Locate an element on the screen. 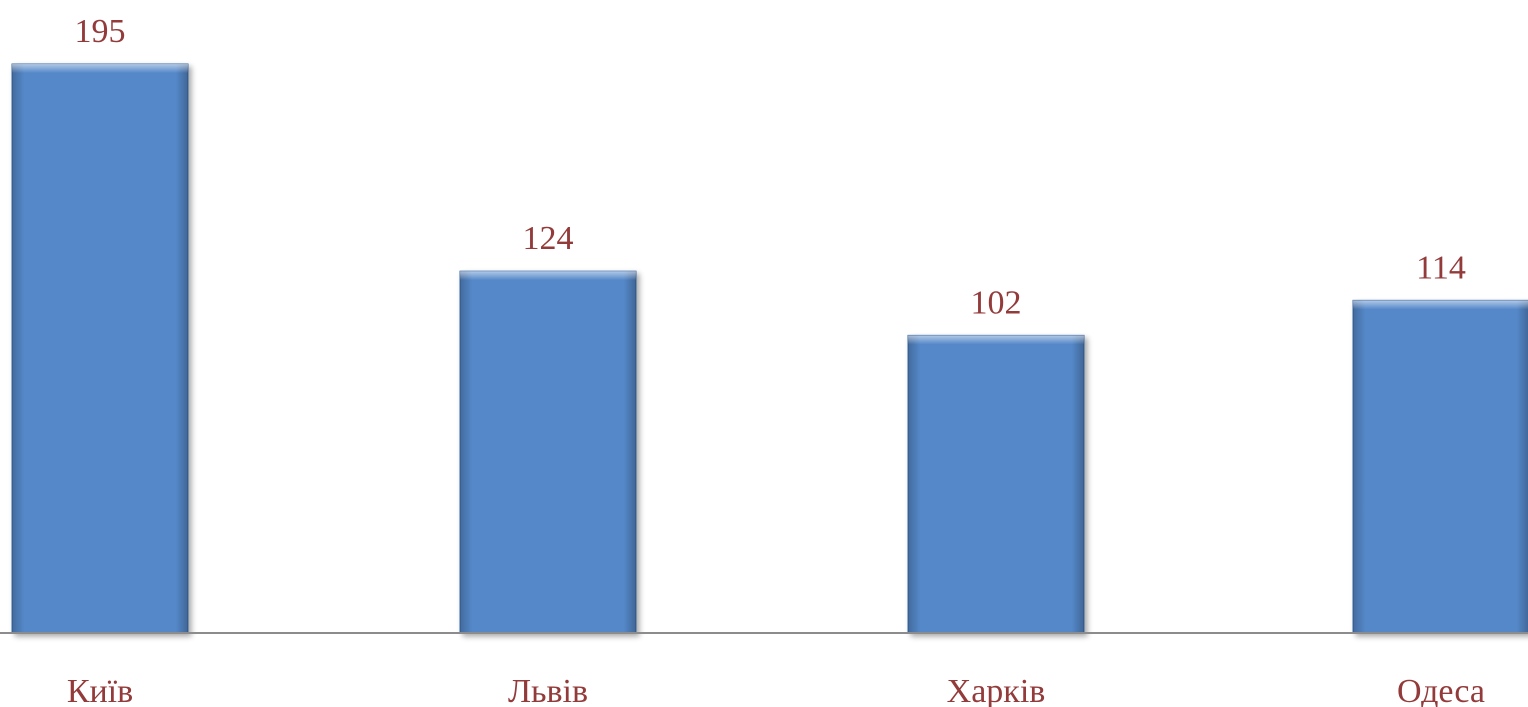 The image size is (1528, 707). data-label: 102 is located at coordinates (996, 302).